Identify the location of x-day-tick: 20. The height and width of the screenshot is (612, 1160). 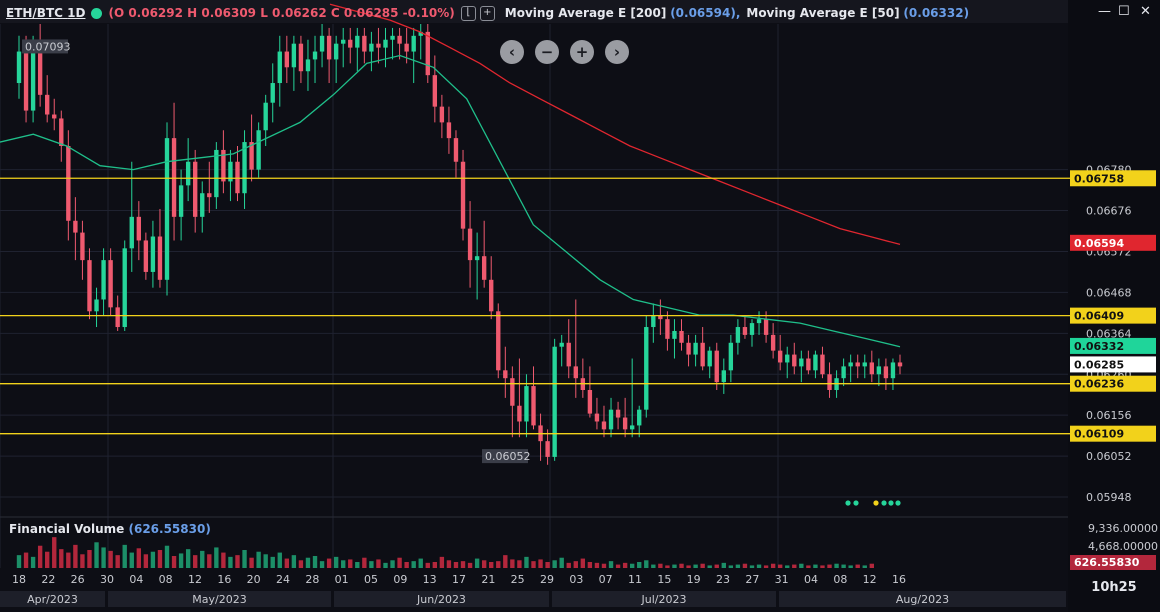
(254, 579).